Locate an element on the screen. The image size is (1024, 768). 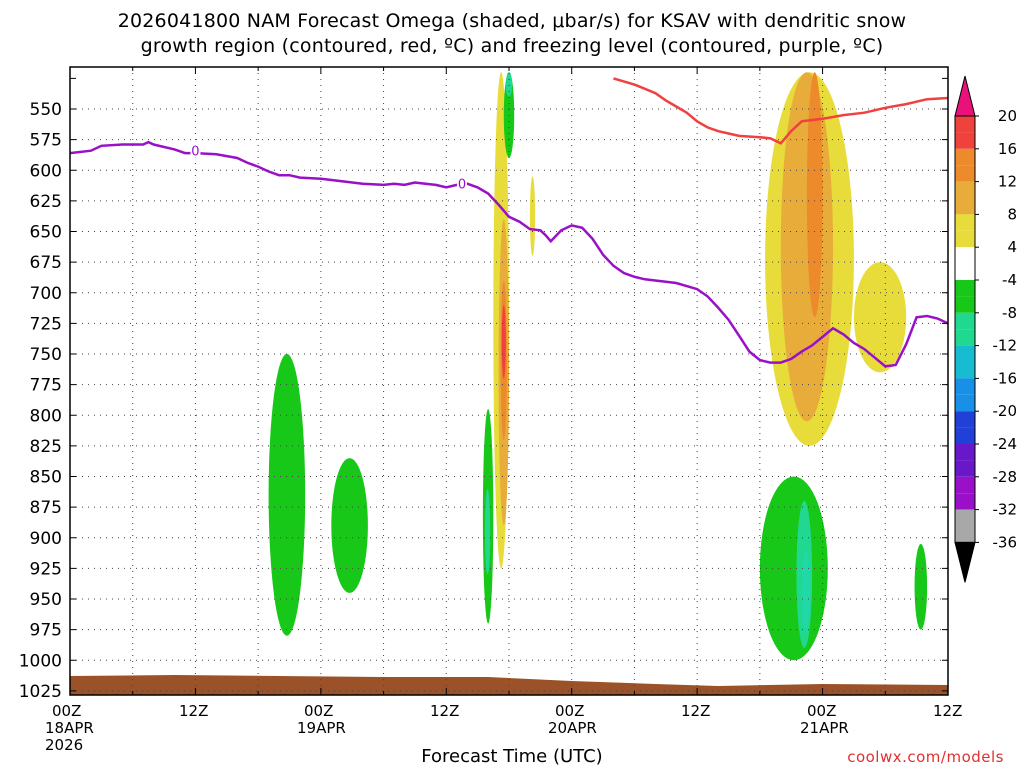
y-tick-label: 1025 is located at coordinates (40, 692).